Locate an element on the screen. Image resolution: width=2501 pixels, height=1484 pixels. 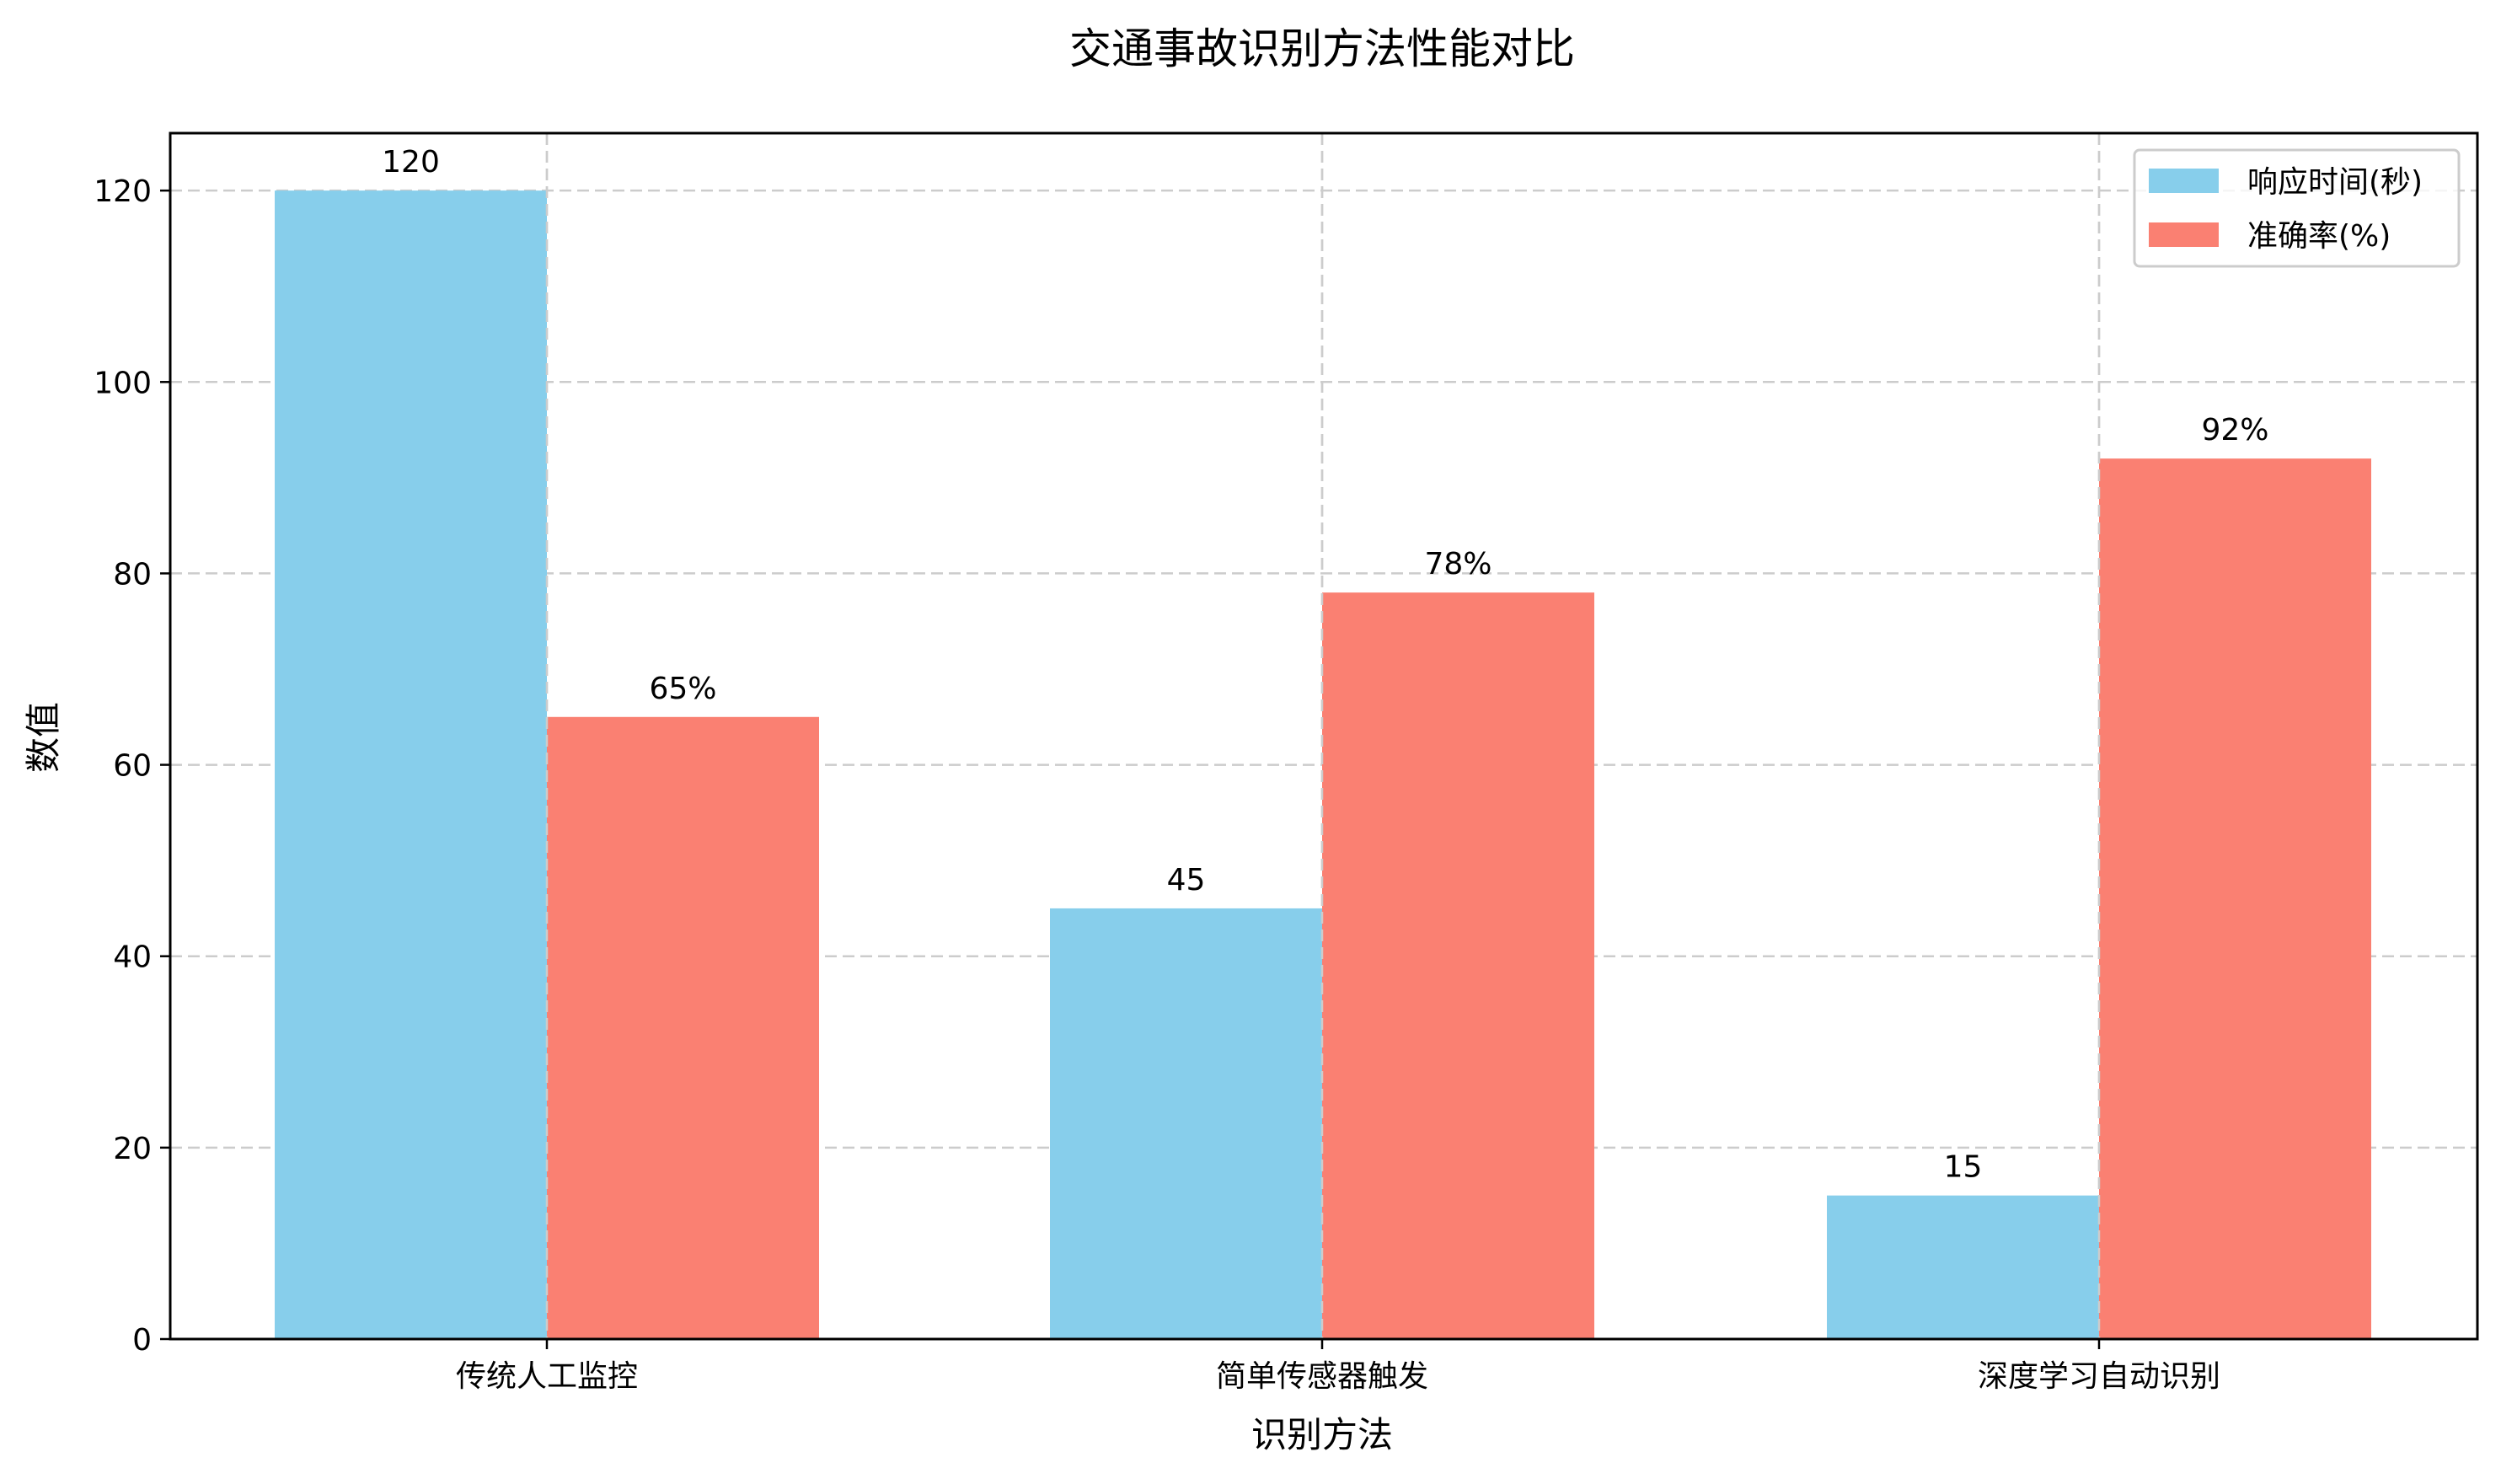
x-tick-label: 简单传感器触发 is located at coordinates (1322, 1376).